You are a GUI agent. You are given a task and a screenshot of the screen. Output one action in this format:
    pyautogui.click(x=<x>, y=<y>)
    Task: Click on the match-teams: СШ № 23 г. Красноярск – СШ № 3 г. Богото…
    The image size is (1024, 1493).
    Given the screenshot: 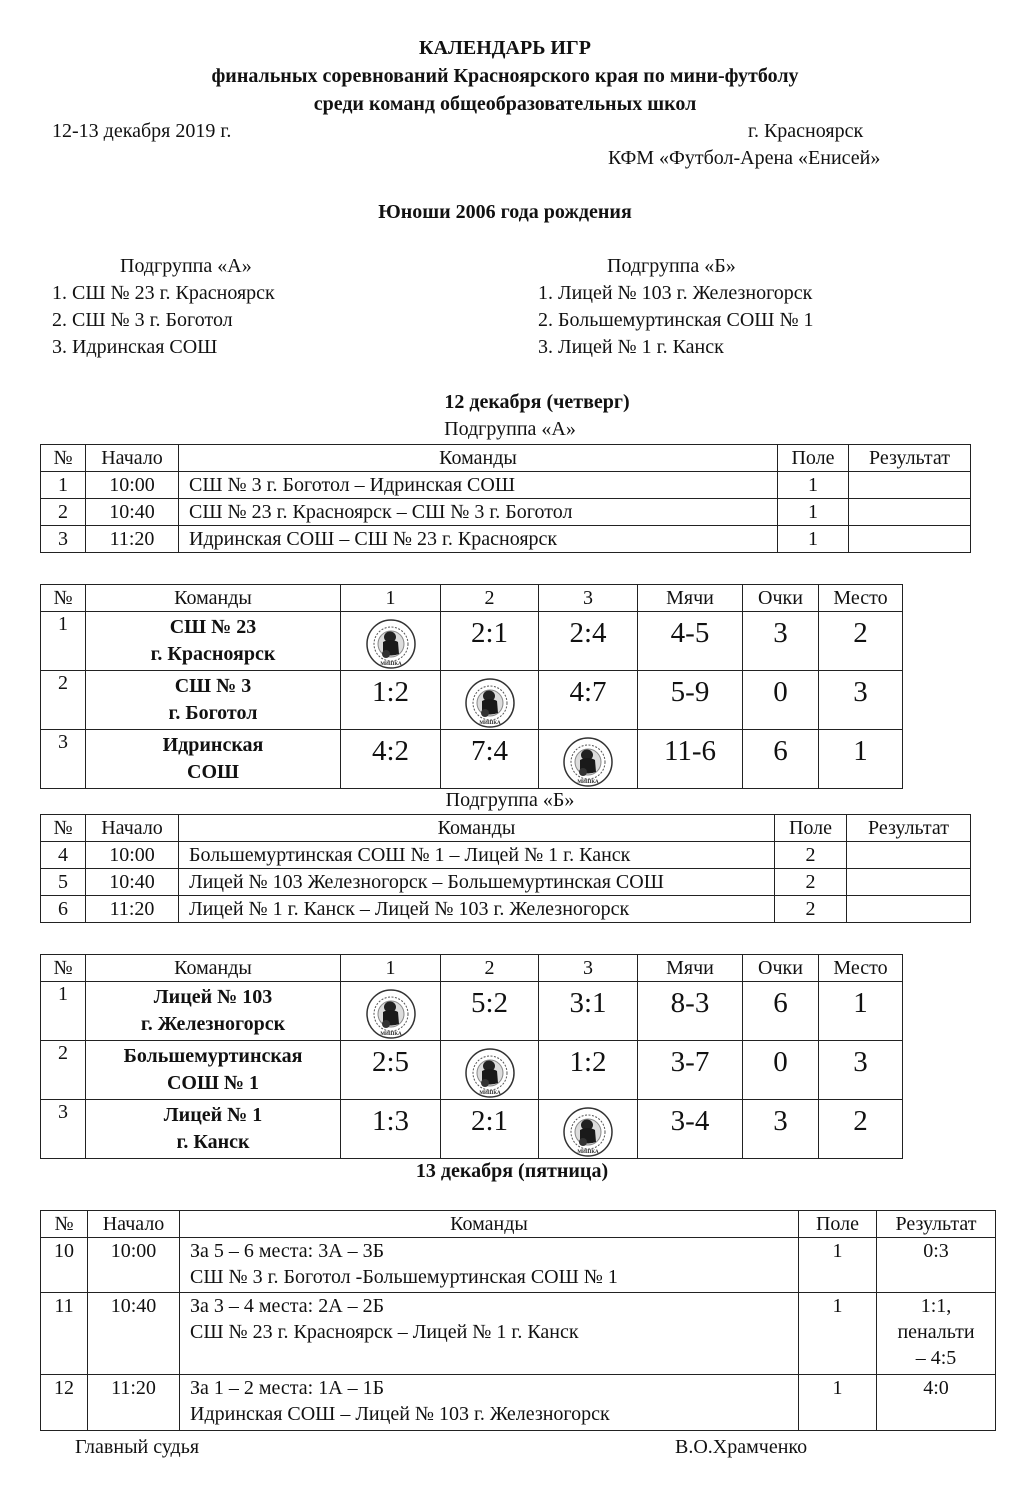 What is the action you would take?
    pyautogui.click(x=478, y=512)
    